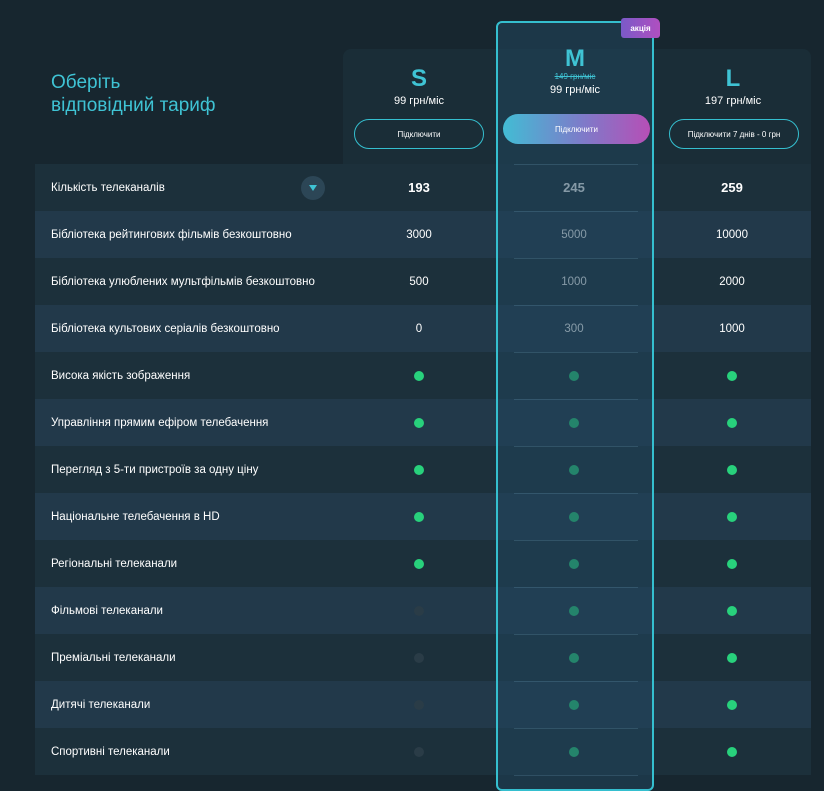 The height and width of the screenshot is (791, 824). What do you see at coordinates (110, 751) in the screenshot?
I see `feature-label-text: Спортивні телеканали` at bounding box center [110, 751].